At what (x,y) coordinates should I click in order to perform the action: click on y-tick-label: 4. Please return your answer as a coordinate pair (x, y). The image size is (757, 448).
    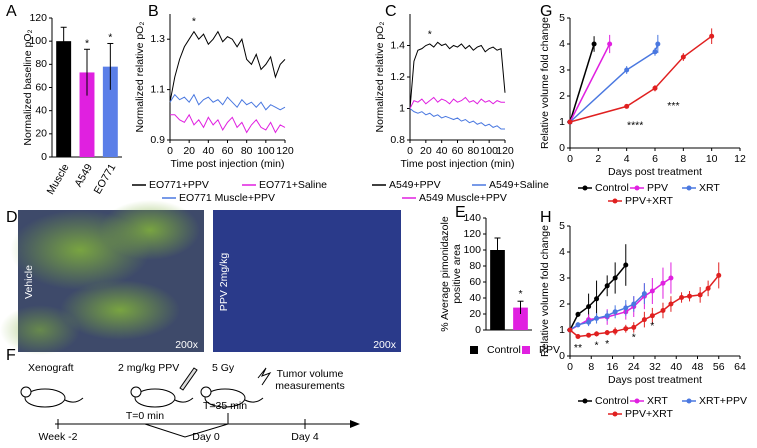
    Looking at the image, I should click on (562, 252).